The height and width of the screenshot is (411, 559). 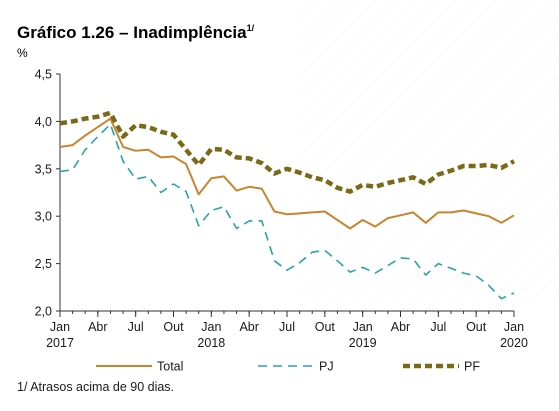 What do you see at coordinates (43, 122) in the screenshot?
I see `y-tick-label: 4,0` at bounding box center [43, 122].